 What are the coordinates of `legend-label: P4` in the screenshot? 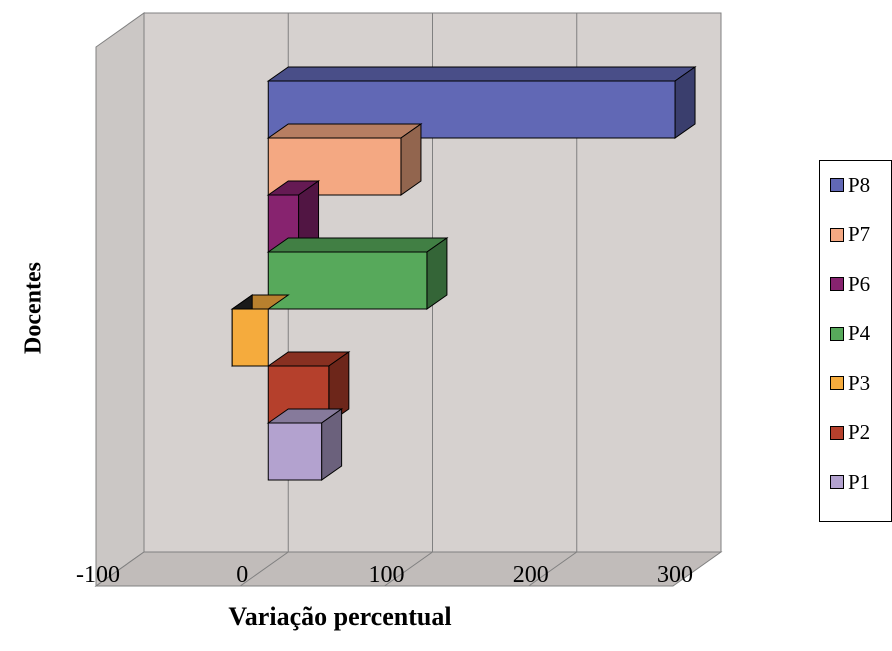 It's located at (859, 333).